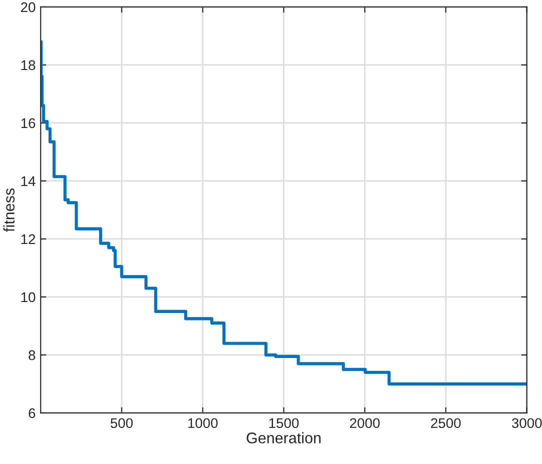 This screenshot has width=542, height=464. What do you see at coordinates (121, 423) in the screenshot?
I see `x-tick-label: 500` at bounding box center [121, 423].